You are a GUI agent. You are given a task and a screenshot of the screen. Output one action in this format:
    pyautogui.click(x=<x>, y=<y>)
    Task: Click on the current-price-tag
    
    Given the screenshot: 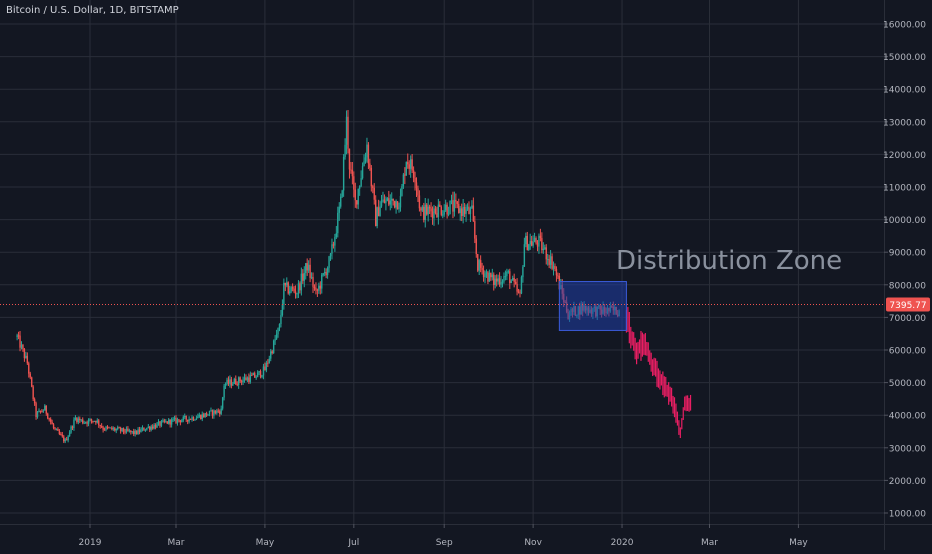 What is the action you would take?
    pyautogui.click(x=908, y=304)
    